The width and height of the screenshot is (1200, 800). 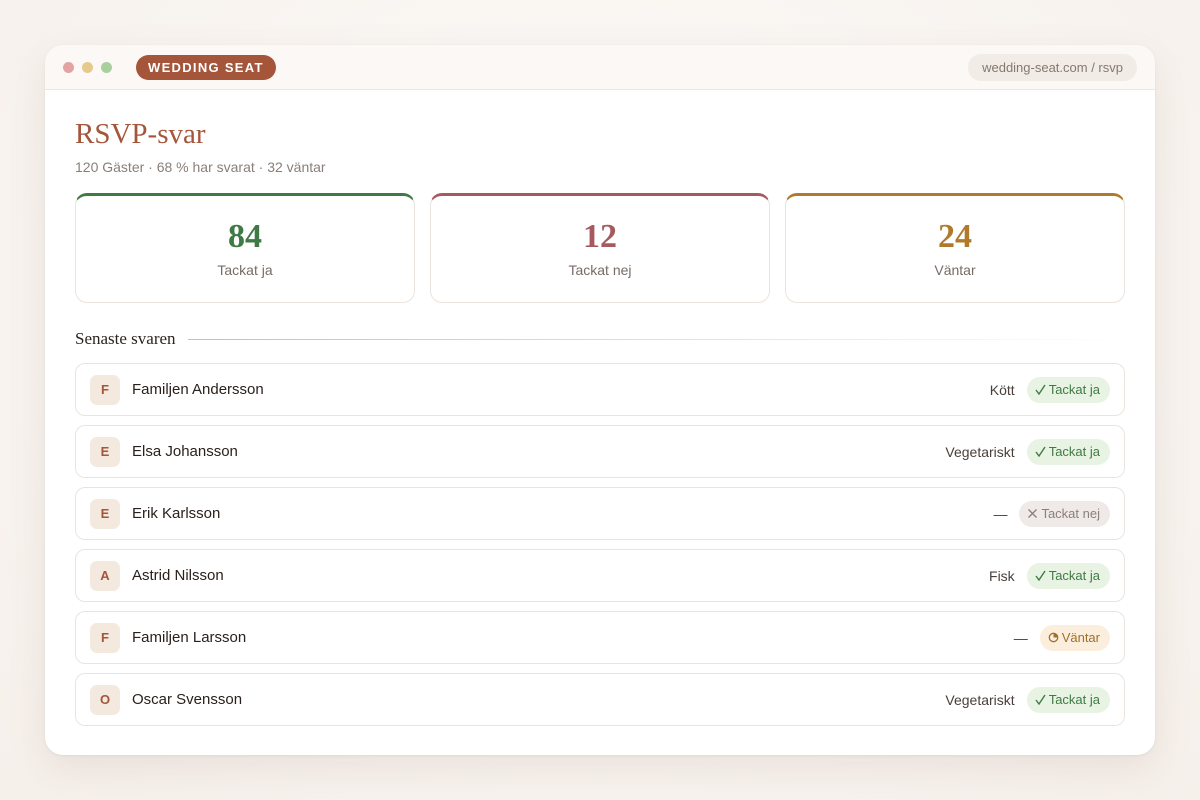 I want to click on title-bar: WEDDING SEAT wedding-seat.com / rsvp, so click(x=600, y=67).